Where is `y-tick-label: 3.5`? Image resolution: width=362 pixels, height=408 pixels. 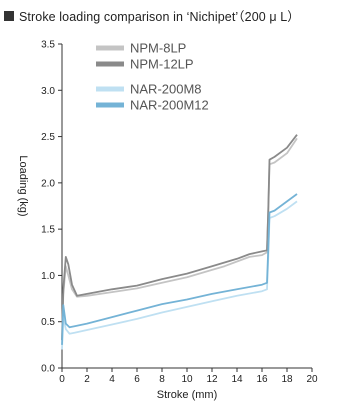
y-tick-label: 3.5 is located at coordinates (48, 45).